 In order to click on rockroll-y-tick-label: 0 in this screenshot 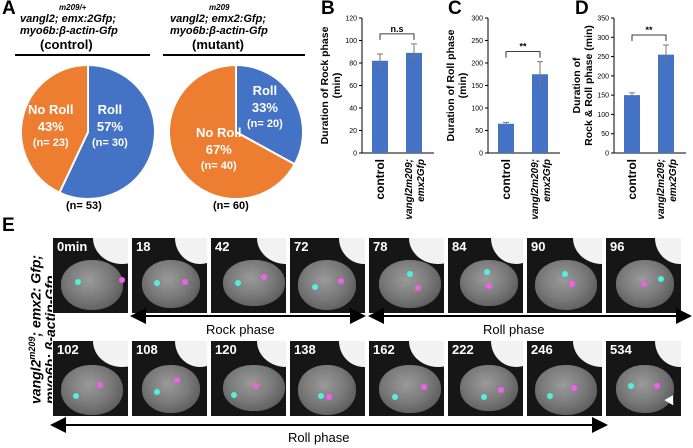, I will do `click(607, 154)`.